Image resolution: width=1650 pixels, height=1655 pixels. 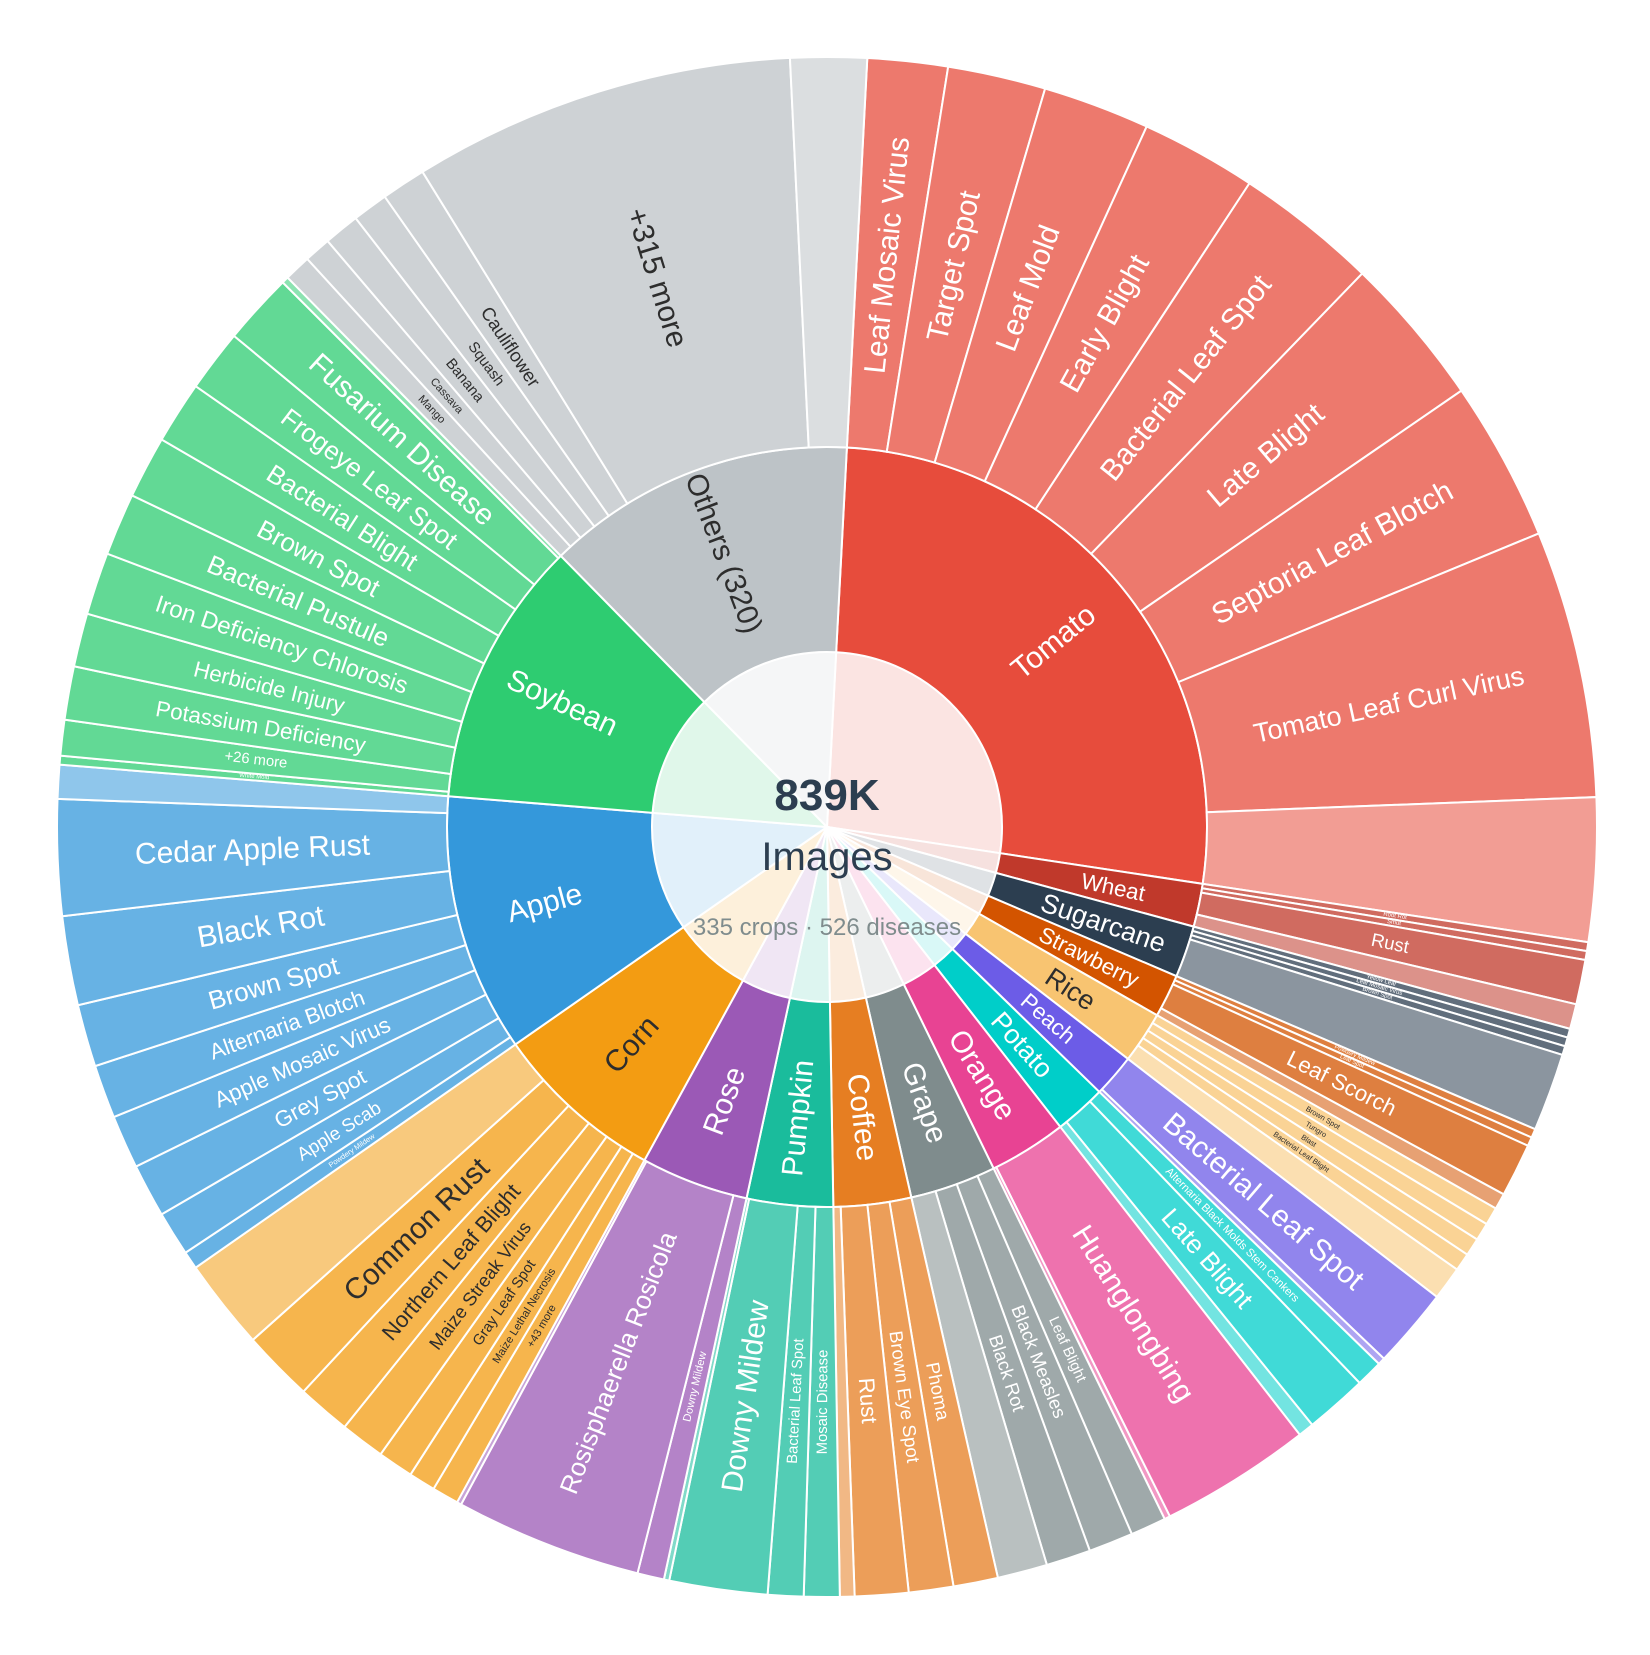 I want to click on center-unit: Images, so click(x=826, y=857).